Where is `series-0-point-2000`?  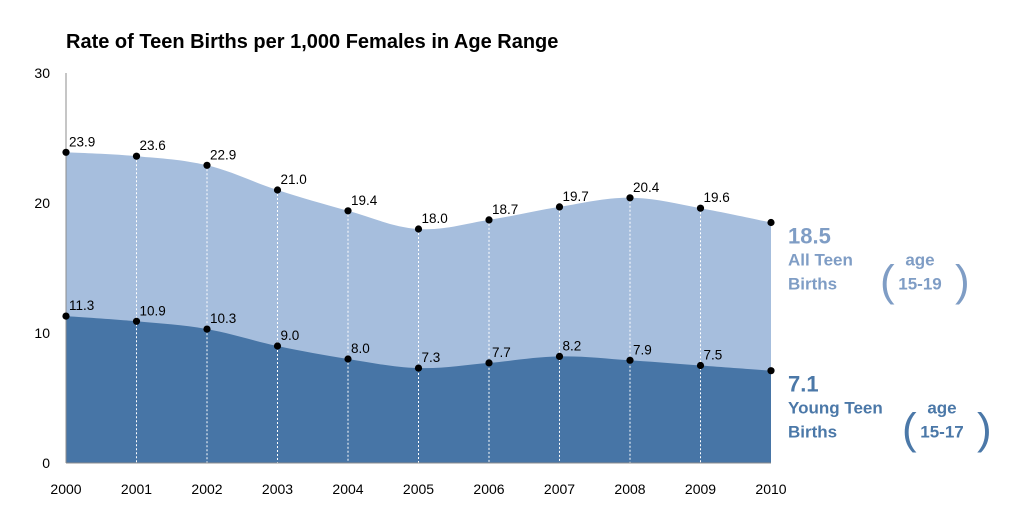 series-0-point-2000 is located at coordinates (66, 152).